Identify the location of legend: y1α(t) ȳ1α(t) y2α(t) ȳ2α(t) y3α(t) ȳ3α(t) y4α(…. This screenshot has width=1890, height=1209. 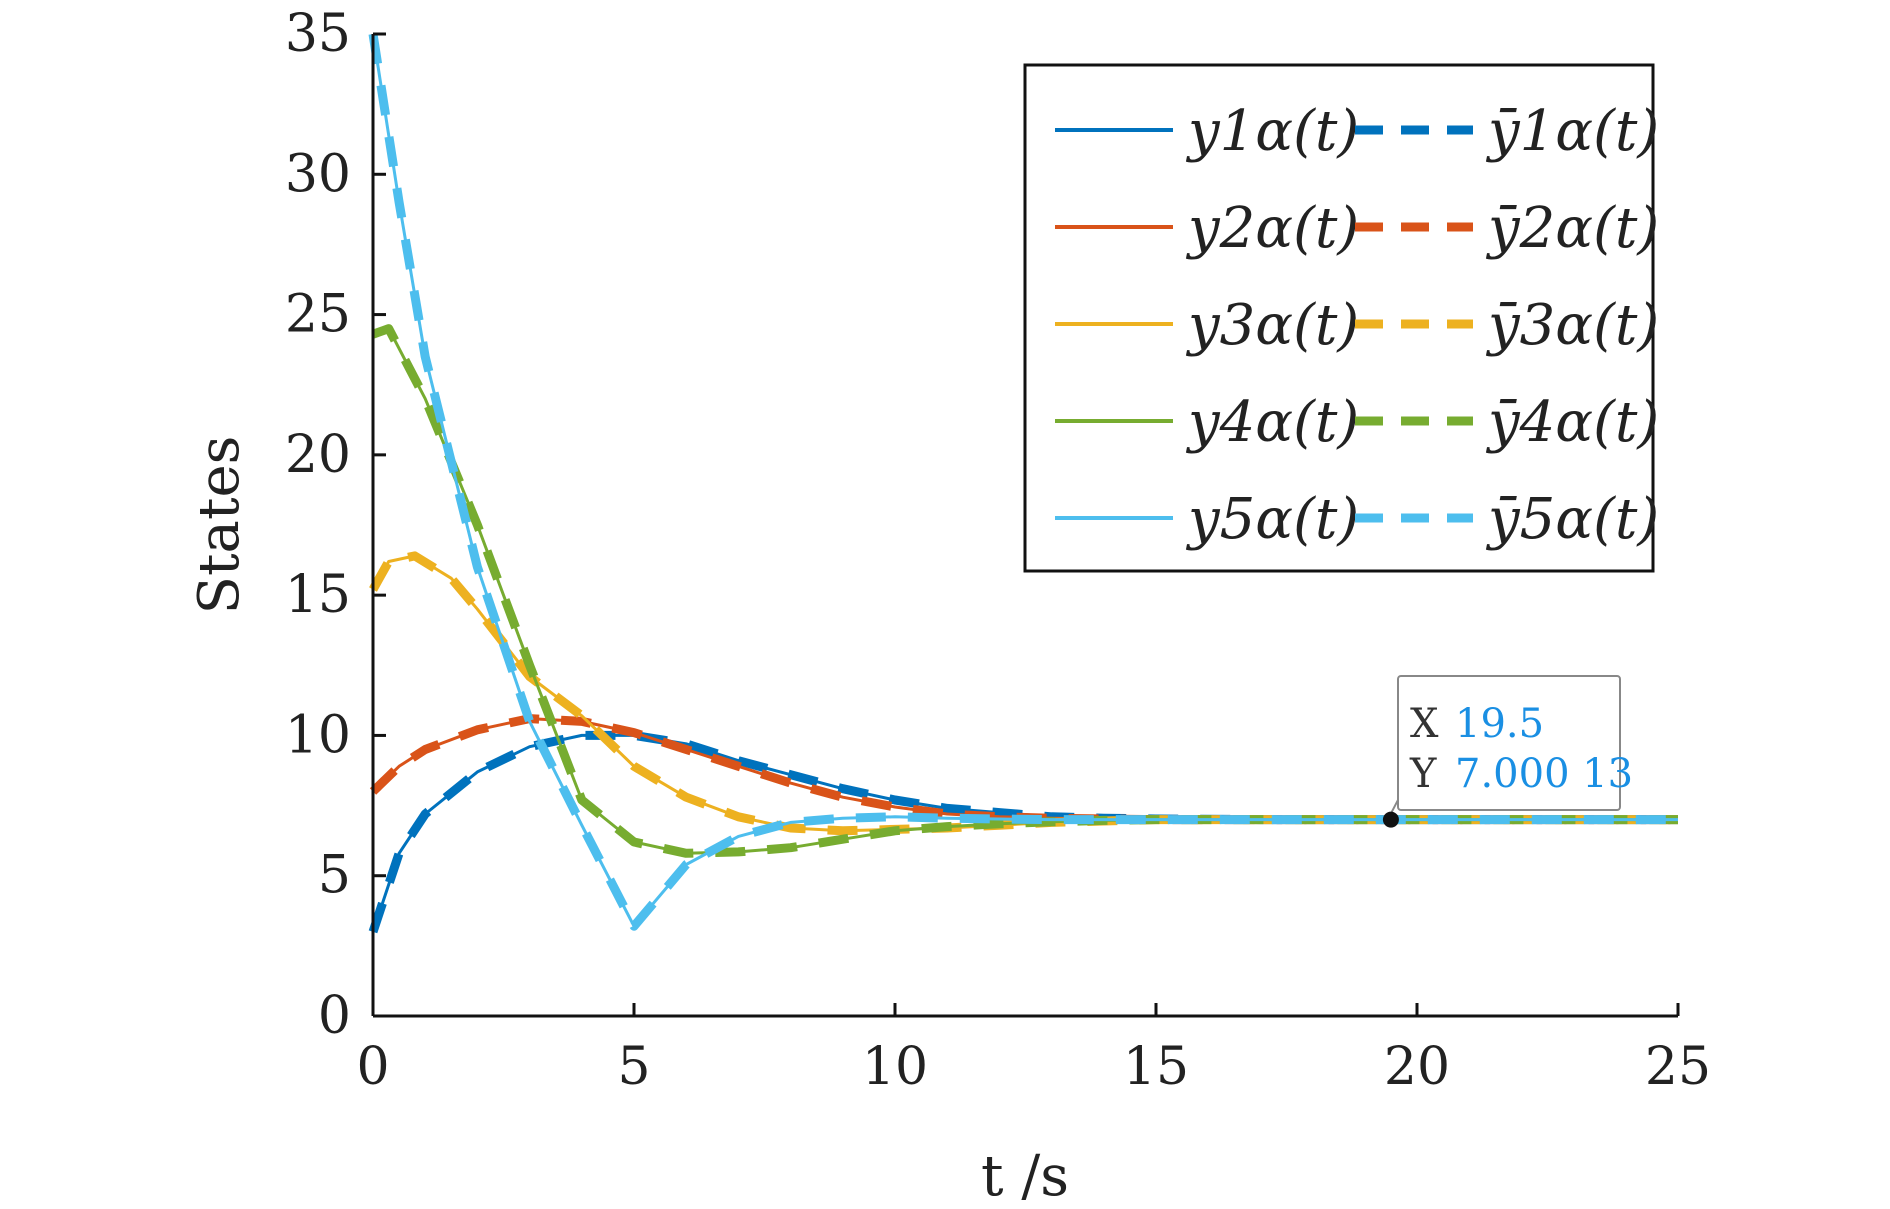
(1341, 318).